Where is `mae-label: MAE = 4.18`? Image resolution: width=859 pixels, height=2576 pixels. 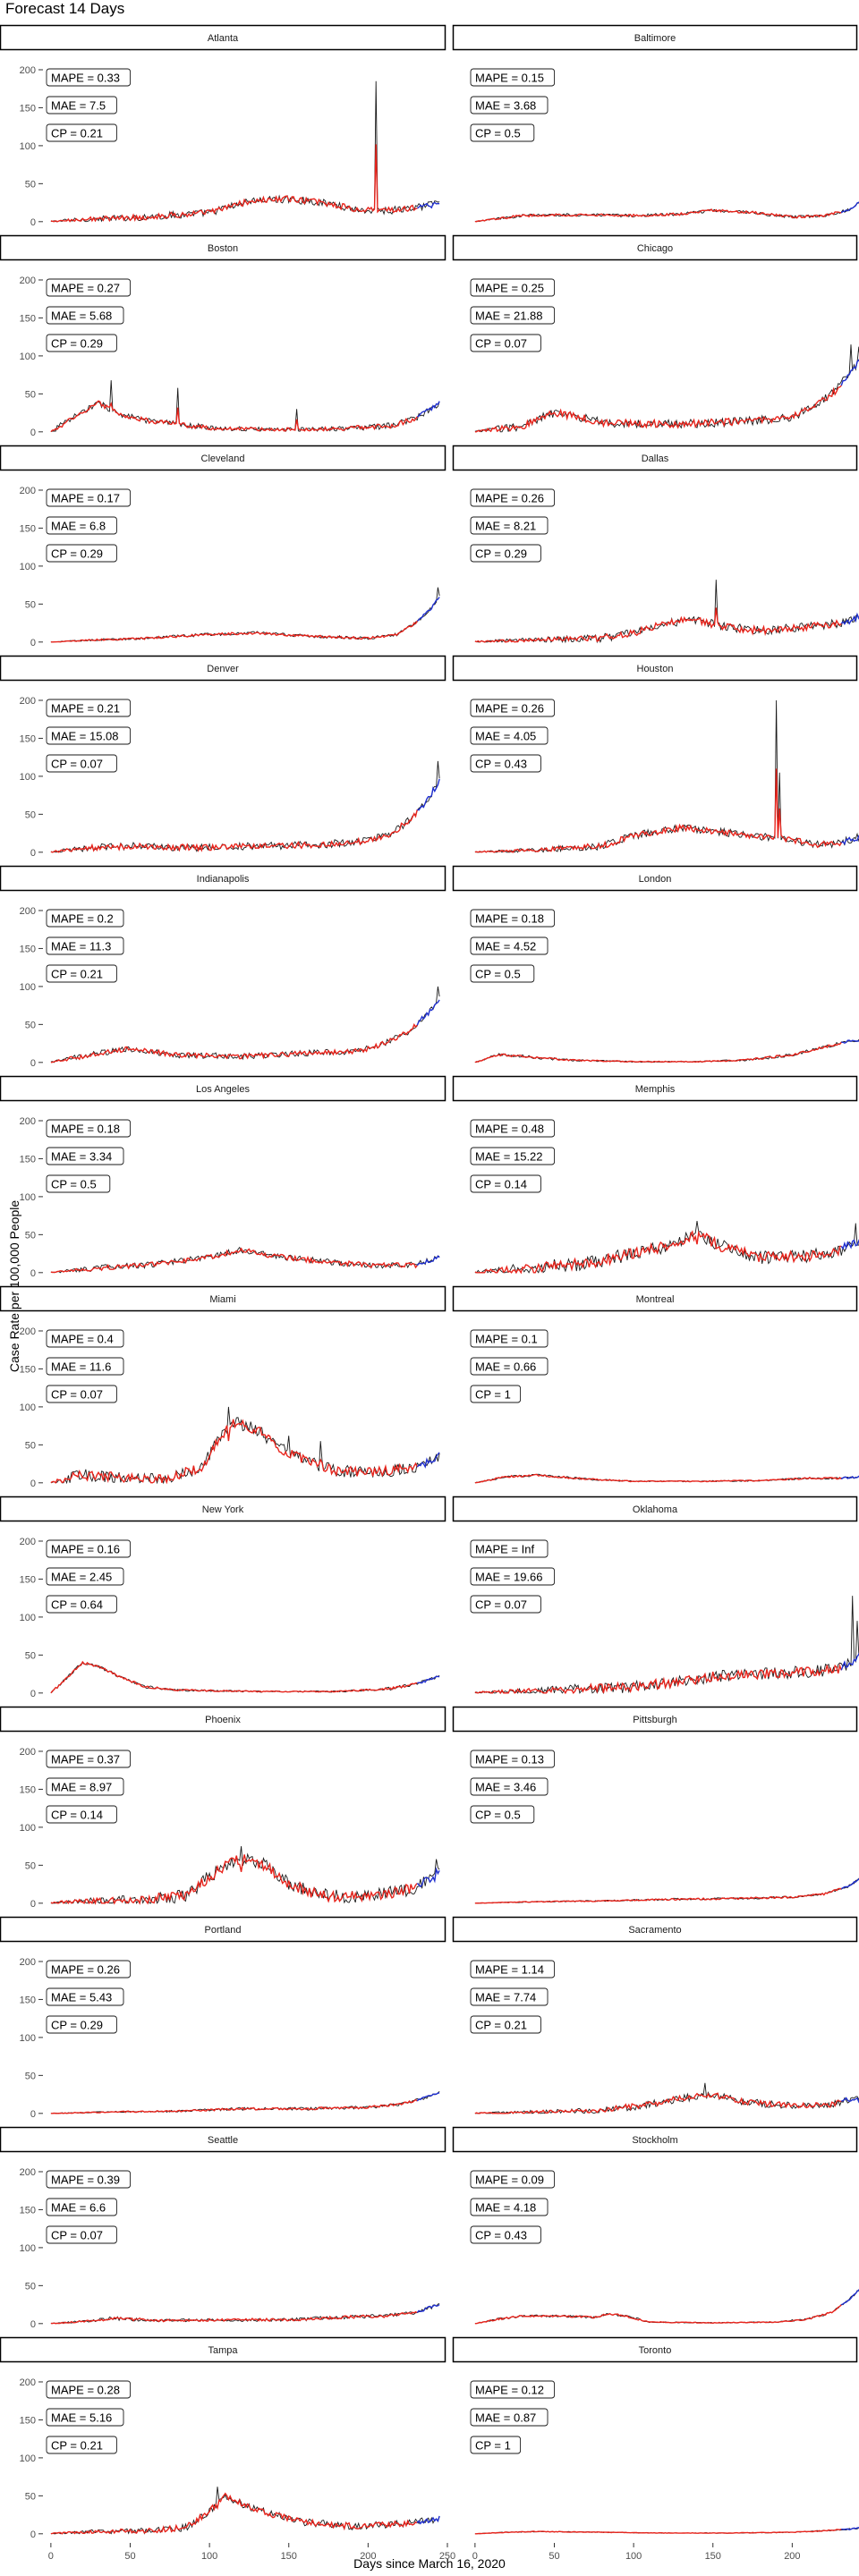
mae-label: MAE = 4.18 is located at coordinates (505, 2208).